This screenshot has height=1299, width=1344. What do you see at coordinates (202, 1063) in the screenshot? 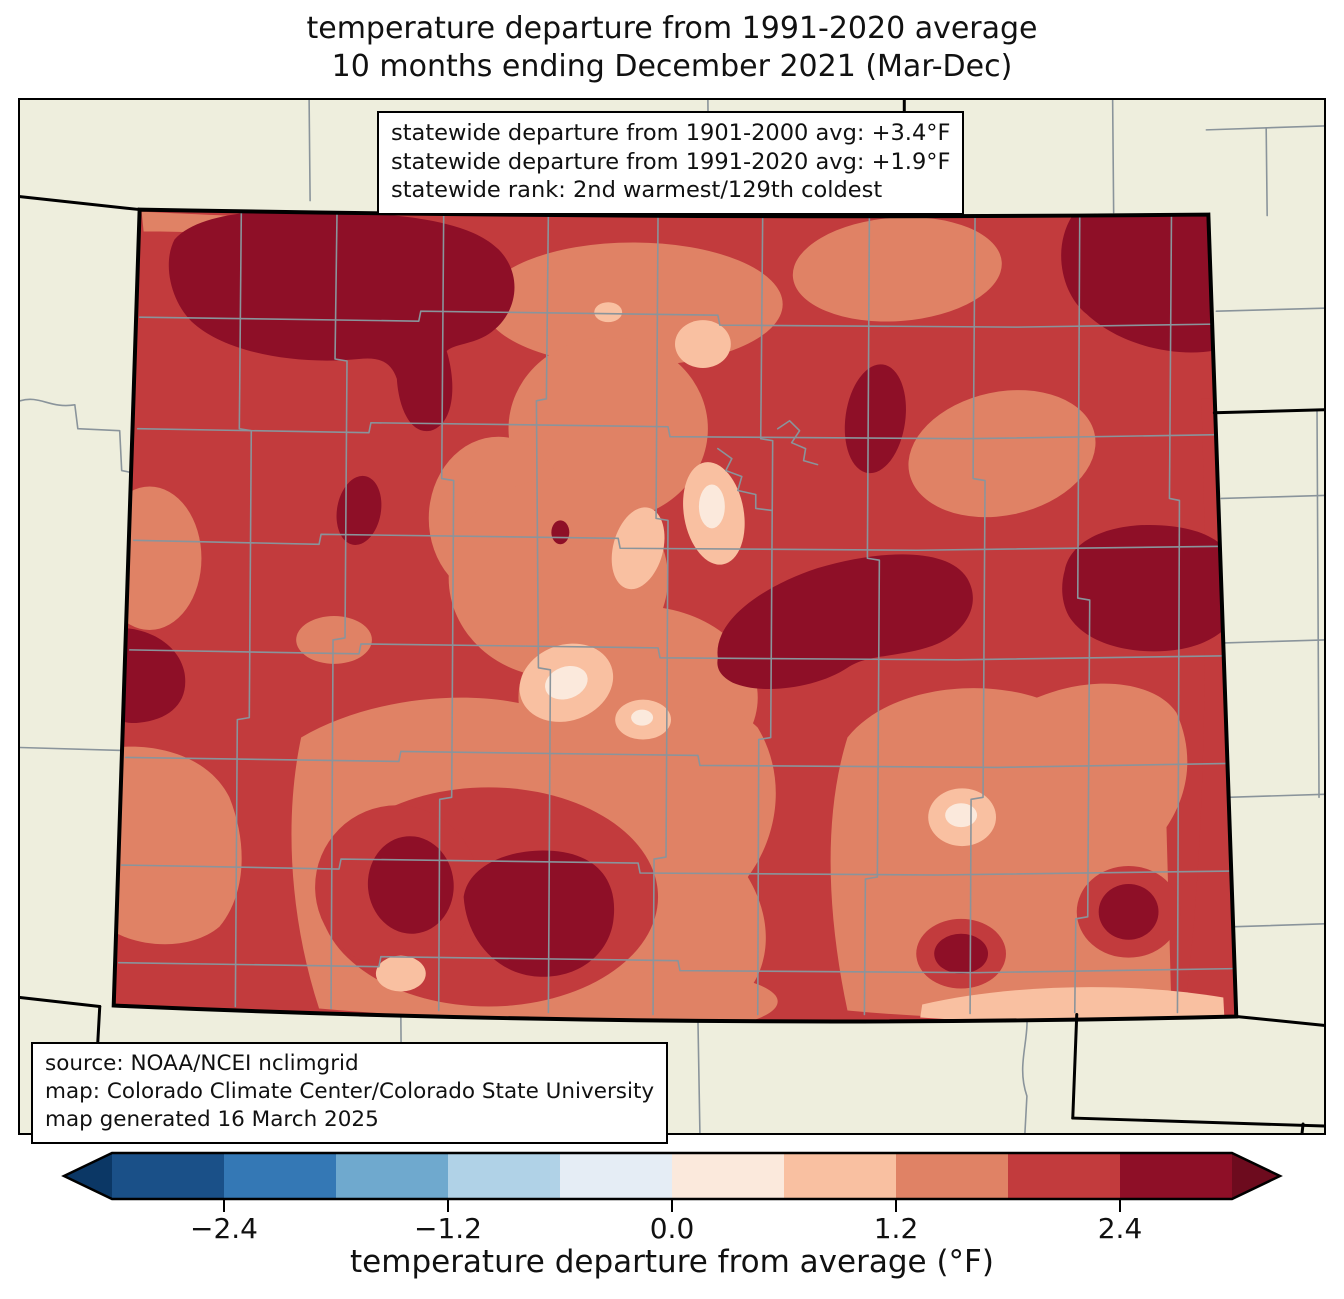
I see `source-line-1: source: NOAA/NCEI nclimgrid` at bounding box center [202, 1063].